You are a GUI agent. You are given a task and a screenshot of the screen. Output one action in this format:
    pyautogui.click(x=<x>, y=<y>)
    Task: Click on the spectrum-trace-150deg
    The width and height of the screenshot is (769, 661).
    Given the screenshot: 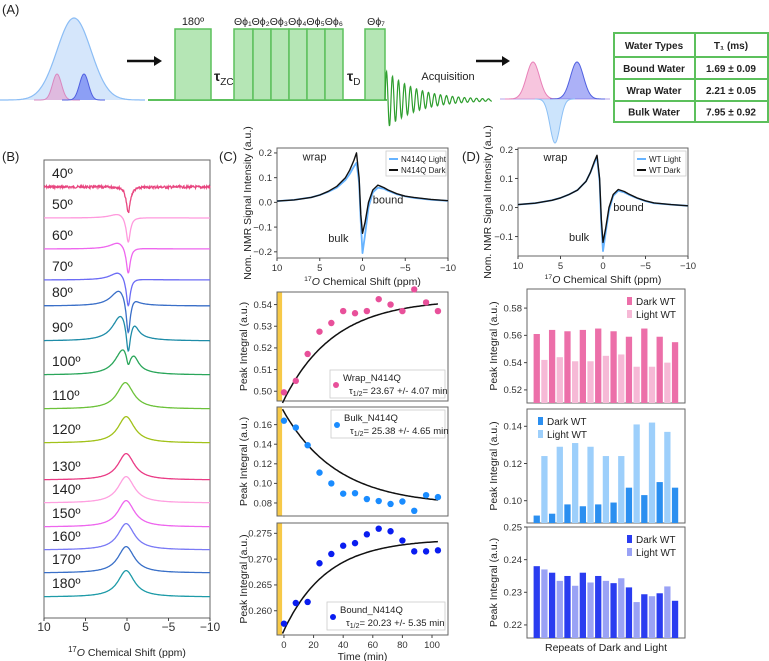 What is the action you would take?
    pyautogui.click(x=127, y=513)
    